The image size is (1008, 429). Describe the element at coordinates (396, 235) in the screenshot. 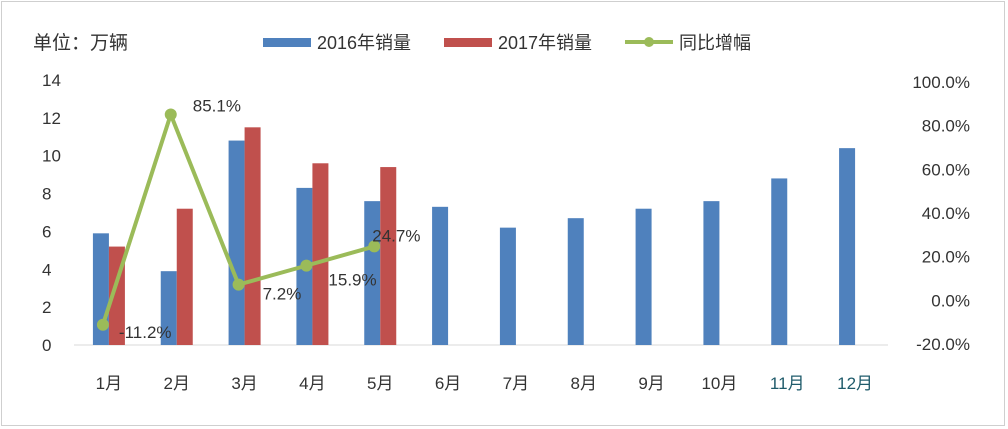

I see `growth-data-label: 24.7%` at that location.